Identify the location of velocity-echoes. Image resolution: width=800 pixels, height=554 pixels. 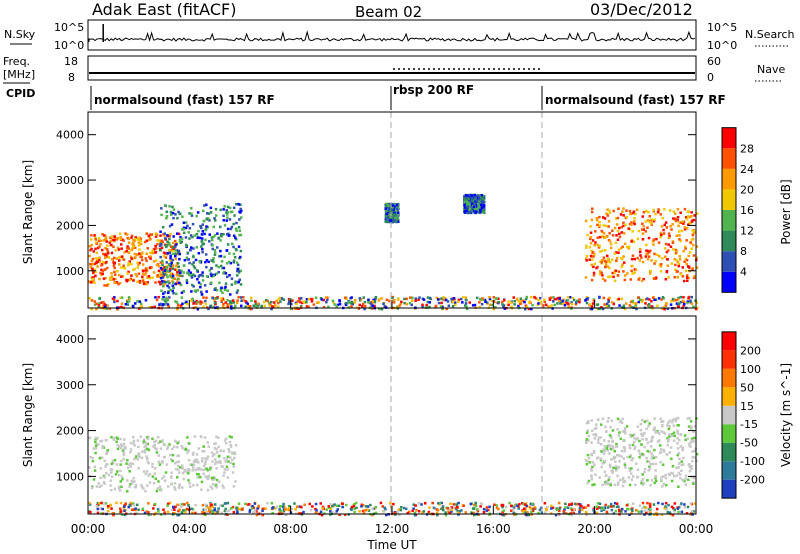
(393, 466).